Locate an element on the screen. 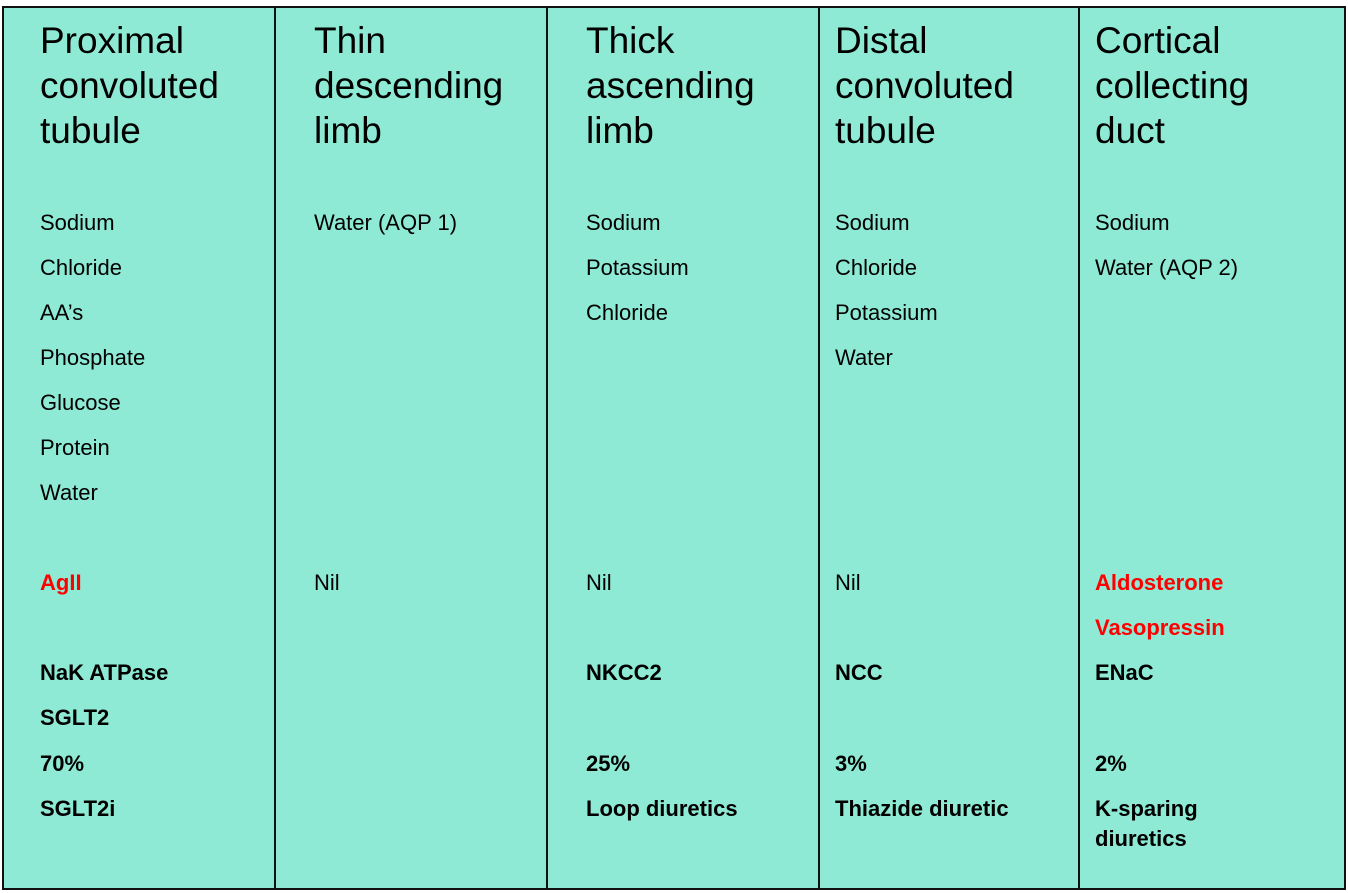 The height and width of the screenshot is (893, 1348). column-header-line: collecting is located at coordinates (1172, 85).